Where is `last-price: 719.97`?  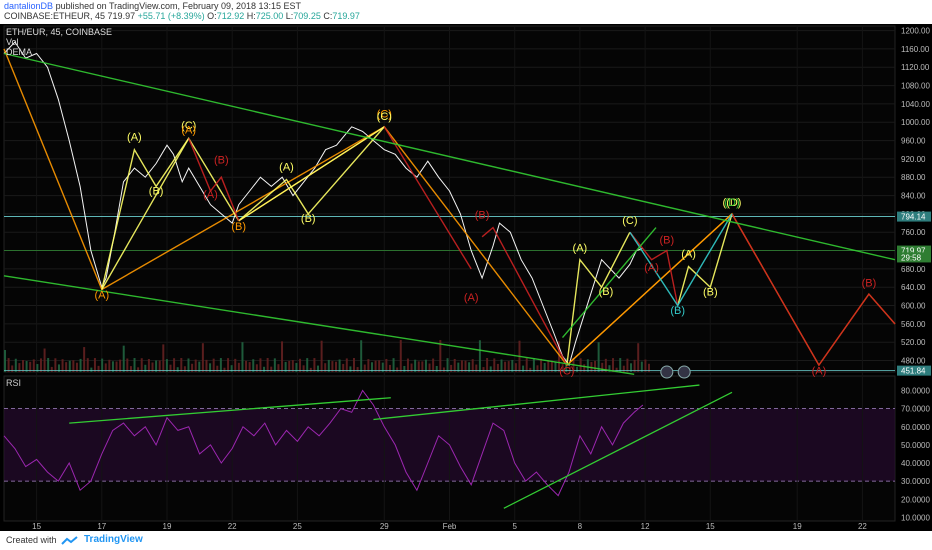 last-price: 719.97 is located at coordinates (121, 16).